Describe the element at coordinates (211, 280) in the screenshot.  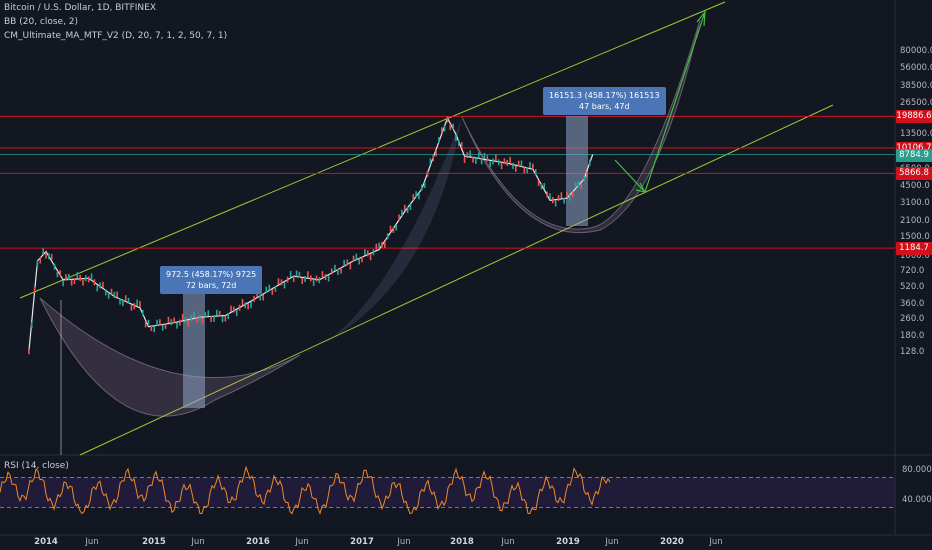
I see `measure-callout-2015: 972.5 (458.17%) 9725 72 bars, 72d` at that location.